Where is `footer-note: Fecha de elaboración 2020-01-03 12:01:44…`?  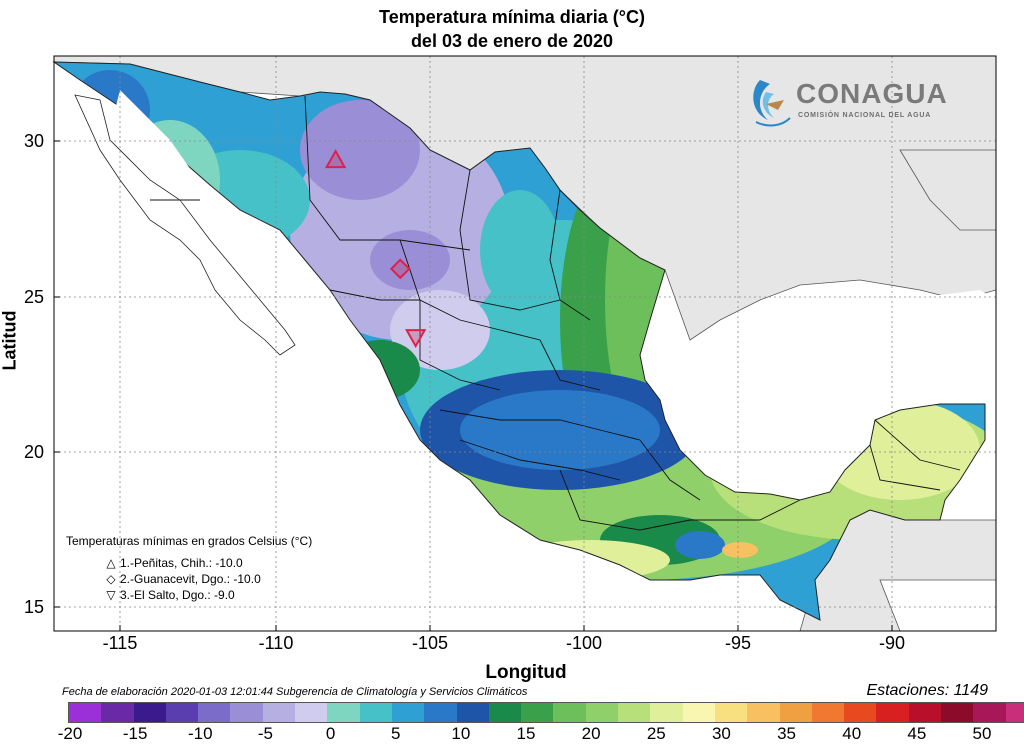
footer-note: Fecha de elaboración 2020-01-03 12:01:44… is located at coordinates (295, 692).